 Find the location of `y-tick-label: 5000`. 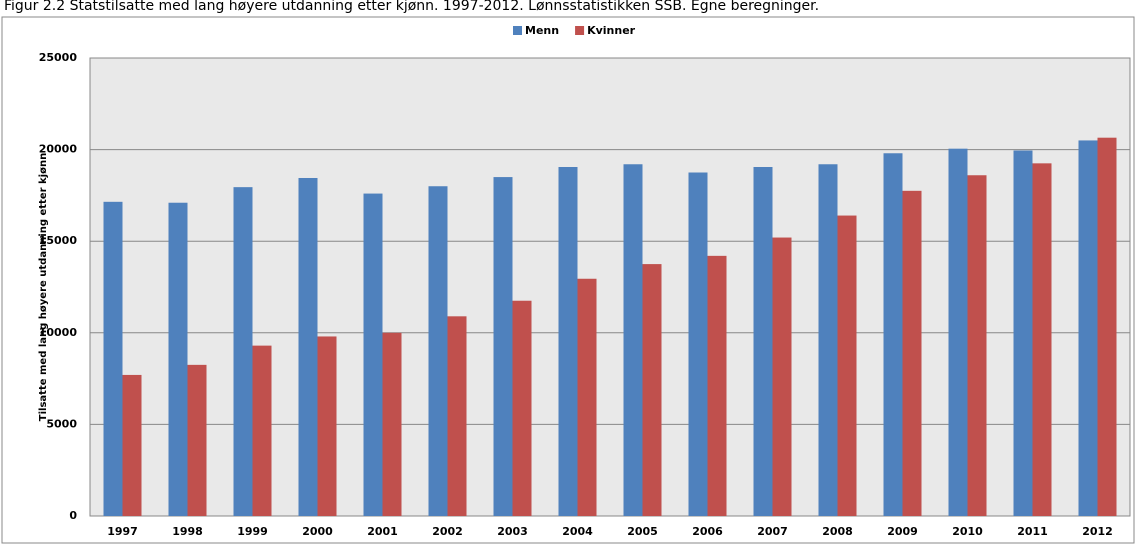

y-tick-label: 5000 is located at coordinates (61, 423).